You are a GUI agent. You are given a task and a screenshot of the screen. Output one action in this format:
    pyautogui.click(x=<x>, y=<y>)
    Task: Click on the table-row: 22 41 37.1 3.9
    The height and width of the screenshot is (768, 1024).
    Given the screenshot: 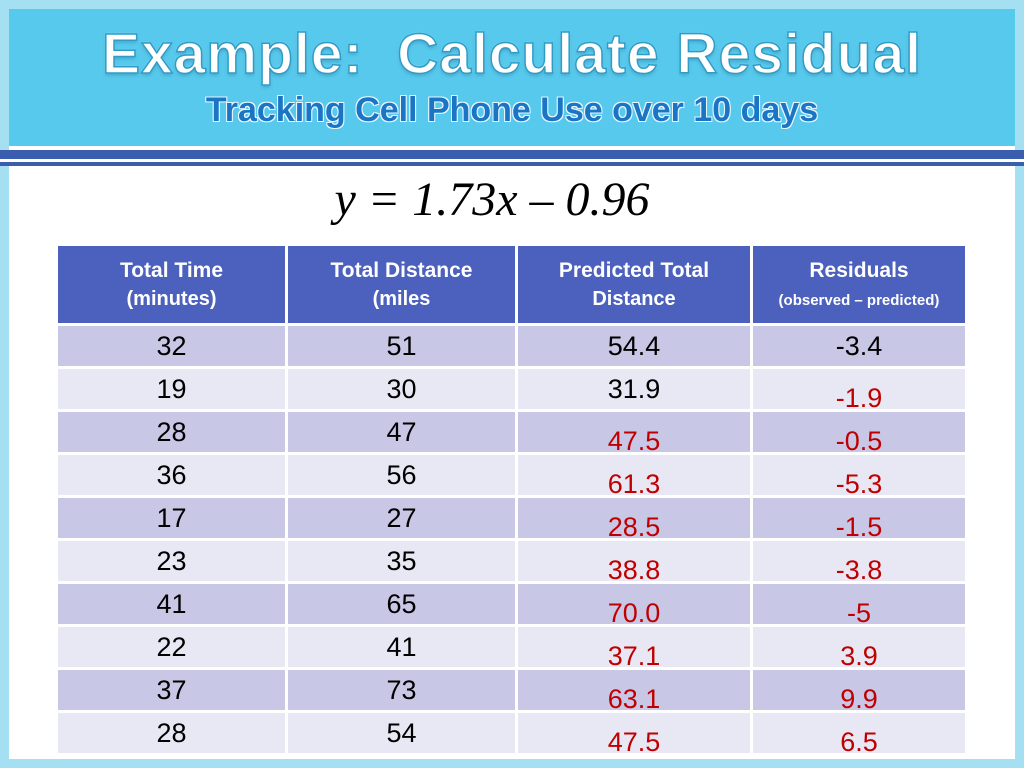 What is the action you would take?
    pyautogui.click(x=511, y=647)
    